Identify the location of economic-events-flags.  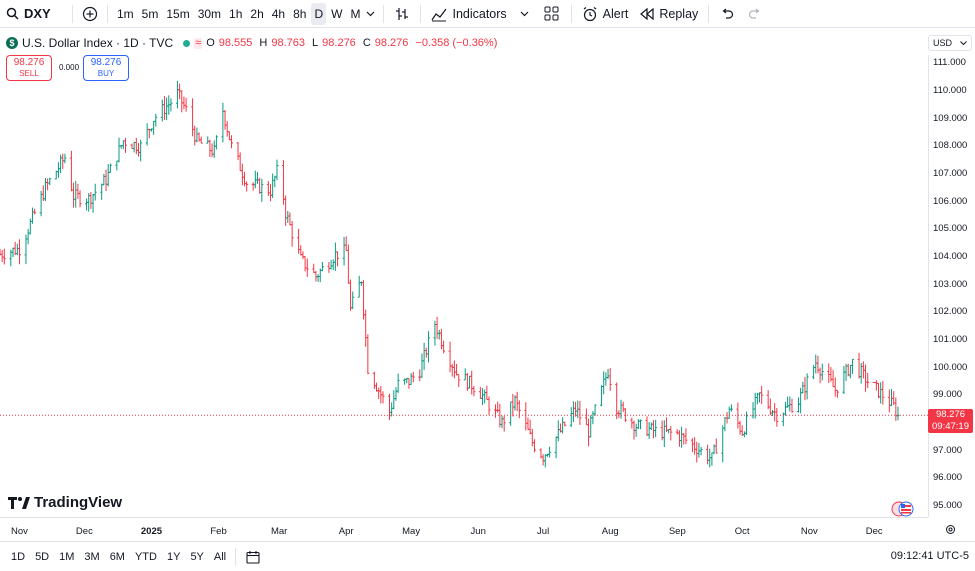
(903, 509).